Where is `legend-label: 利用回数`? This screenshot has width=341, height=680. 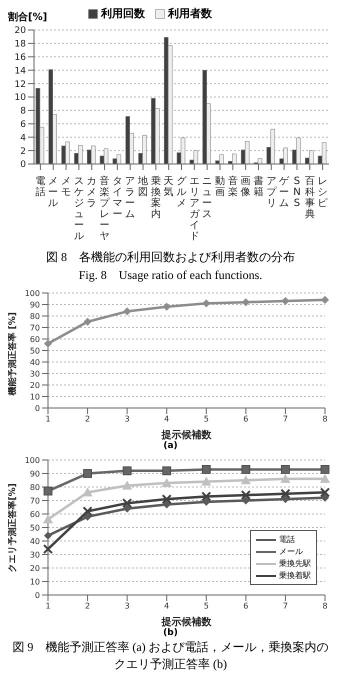 legend-label: 利用回数 is located at coordinates (123, 13).